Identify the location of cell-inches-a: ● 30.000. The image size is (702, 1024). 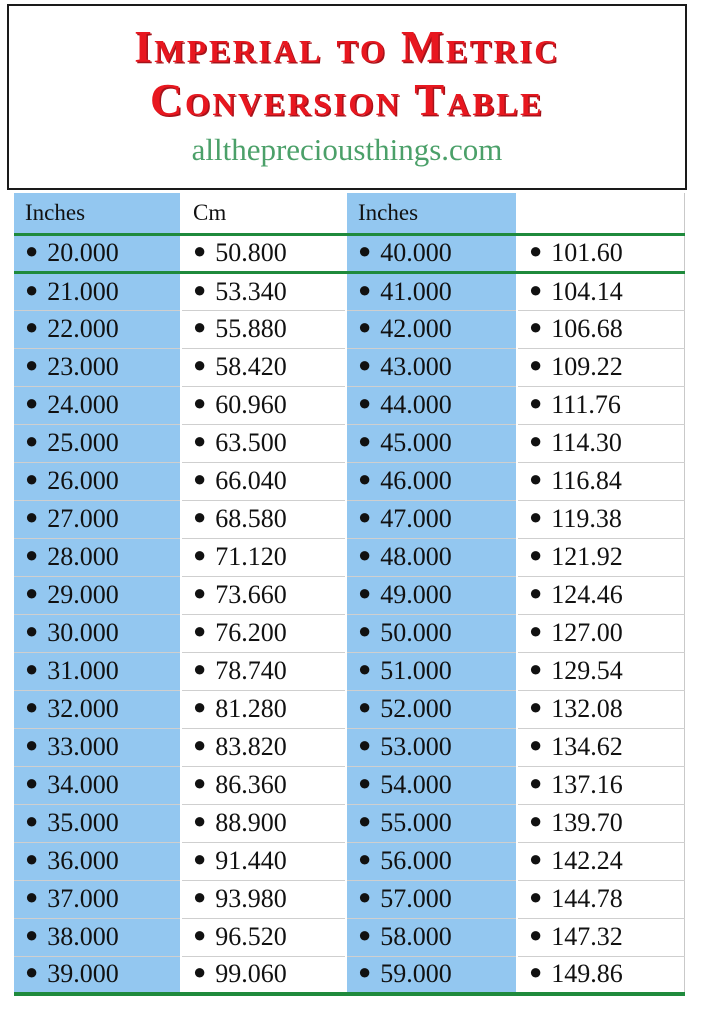
(98, 633).